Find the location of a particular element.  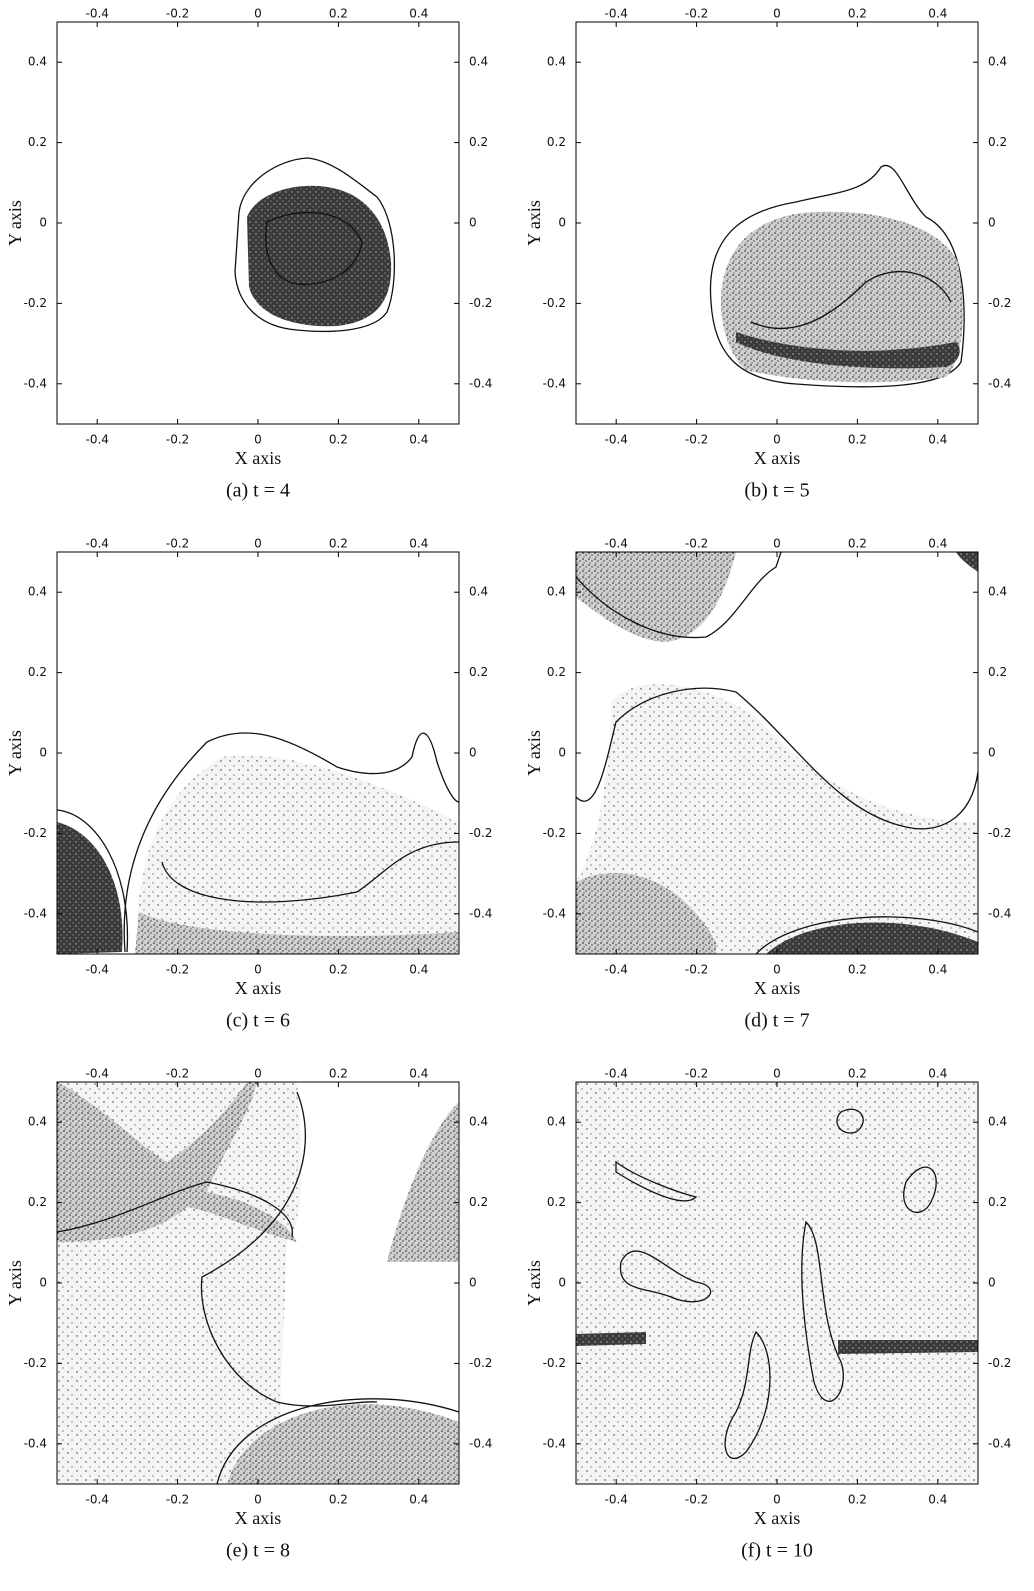

panel-caption: (a) t = 4 is located at coordinates (258, 491).